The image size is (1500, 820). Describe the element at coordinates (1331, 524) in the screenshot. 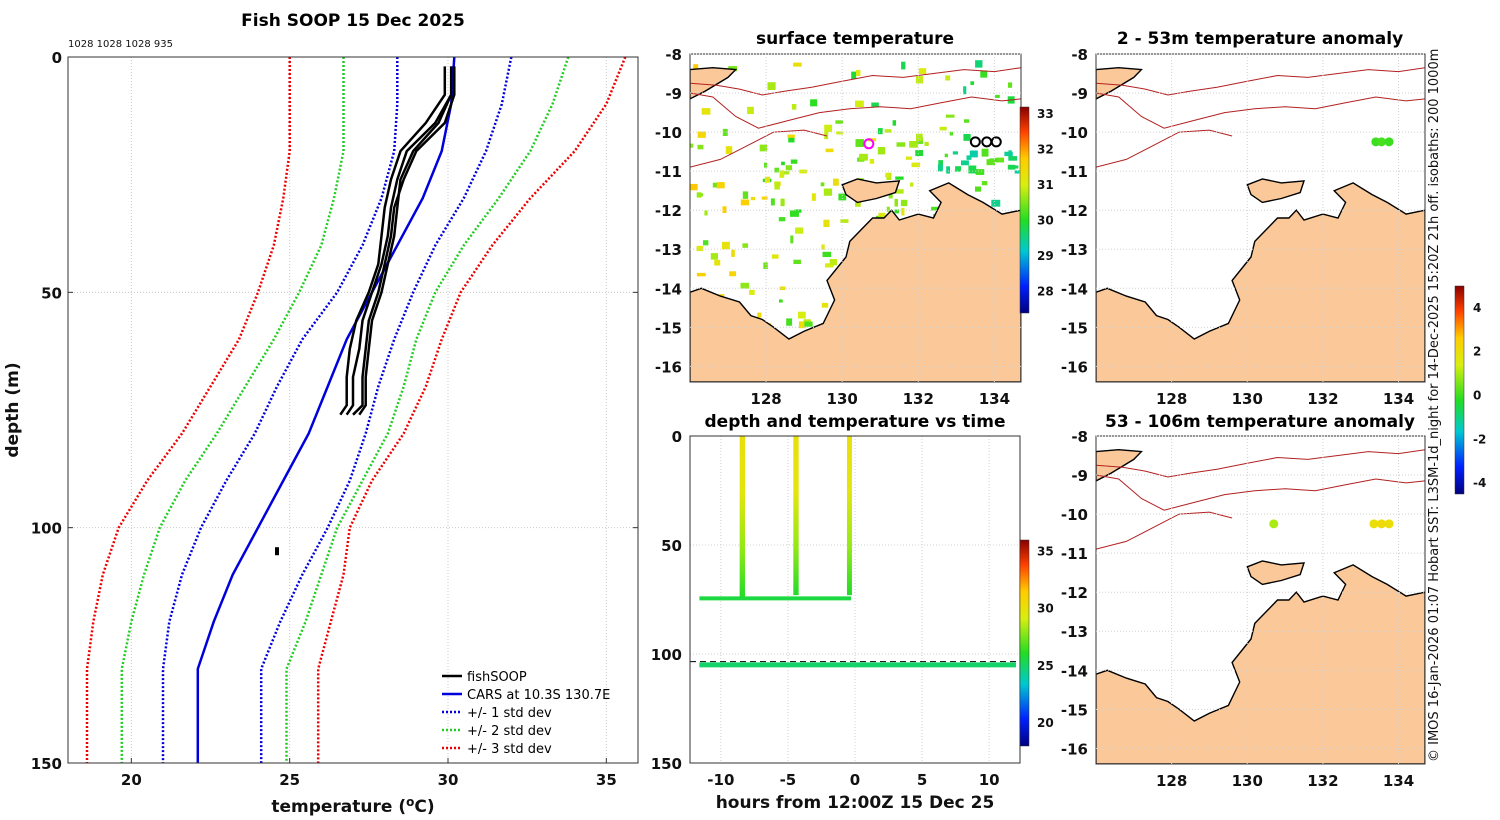

I see `anom-deep-points` at that location.